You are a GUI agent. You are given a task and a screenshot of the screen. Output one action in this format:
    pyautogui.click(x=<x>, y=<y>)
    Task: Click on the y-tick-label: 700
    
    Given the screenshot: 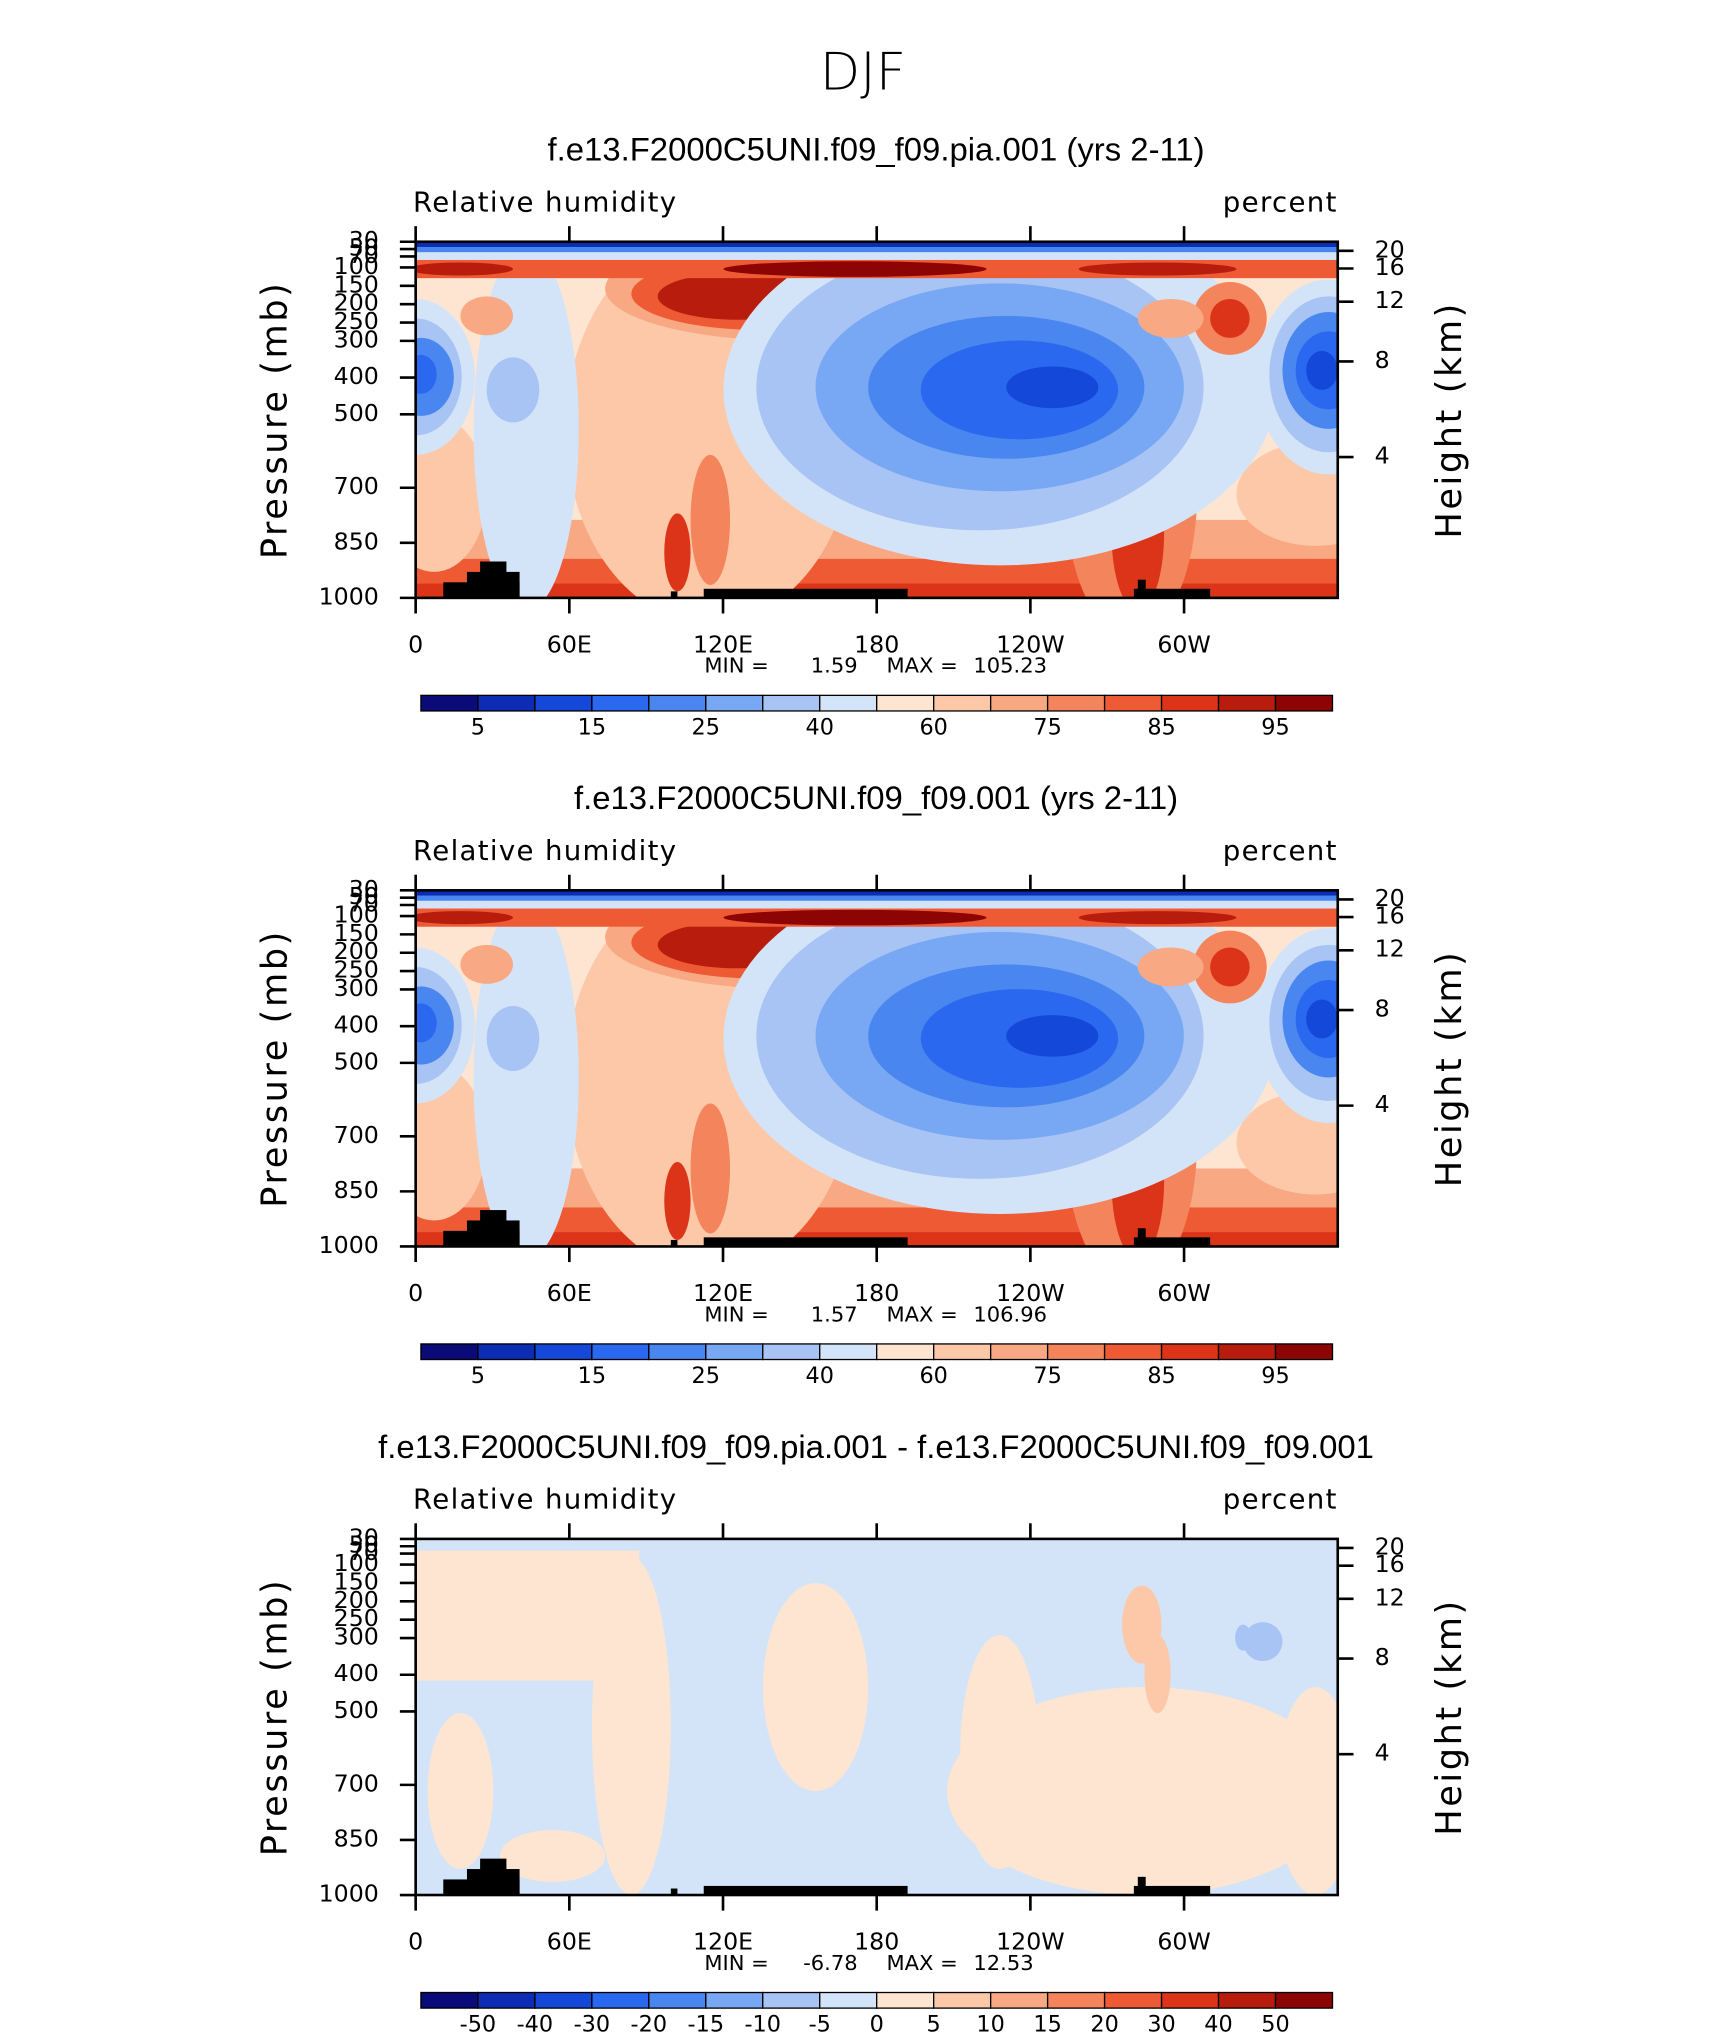 What is the action you would take?
    pyautogui.click(x=356, y=1783)
    